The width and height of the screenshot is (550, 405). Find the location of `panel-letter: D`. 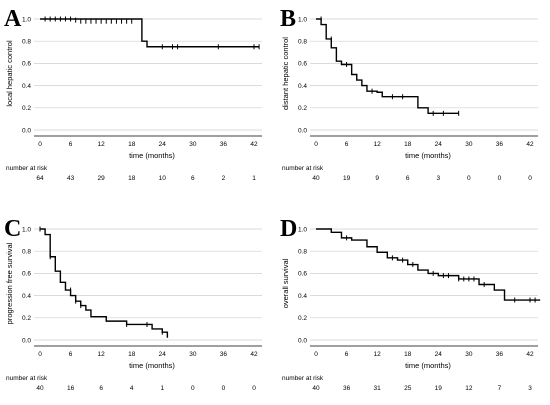

panel-letter: D is located at coordinates (288, 229).